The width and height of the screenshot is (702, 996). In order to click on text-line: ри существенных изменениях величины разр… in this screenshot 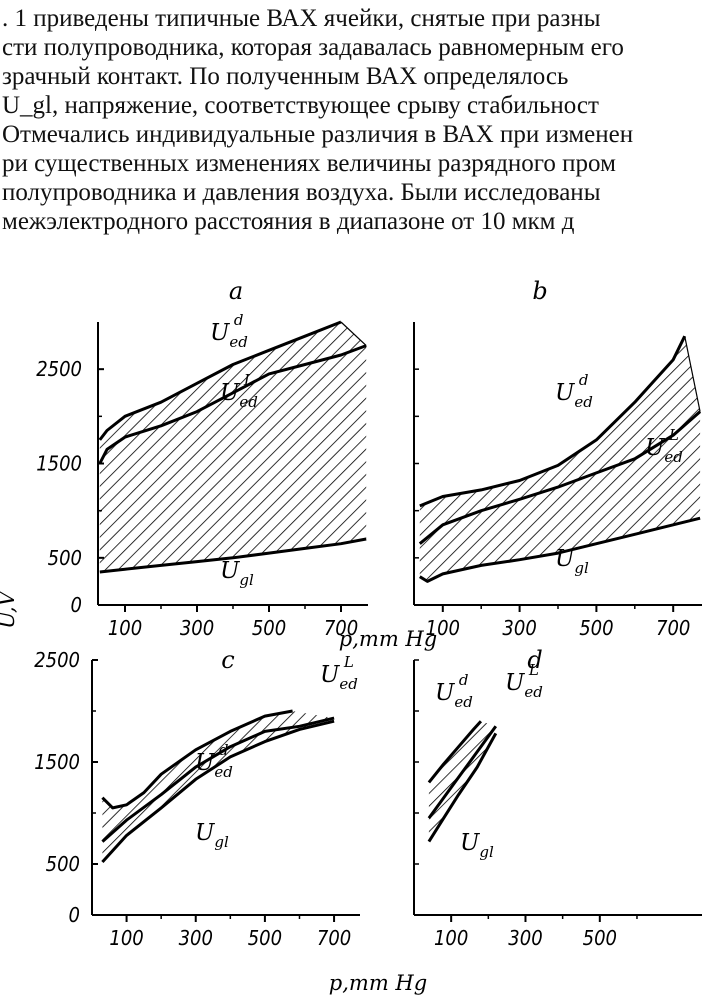, I will do `click(309, 163)`.